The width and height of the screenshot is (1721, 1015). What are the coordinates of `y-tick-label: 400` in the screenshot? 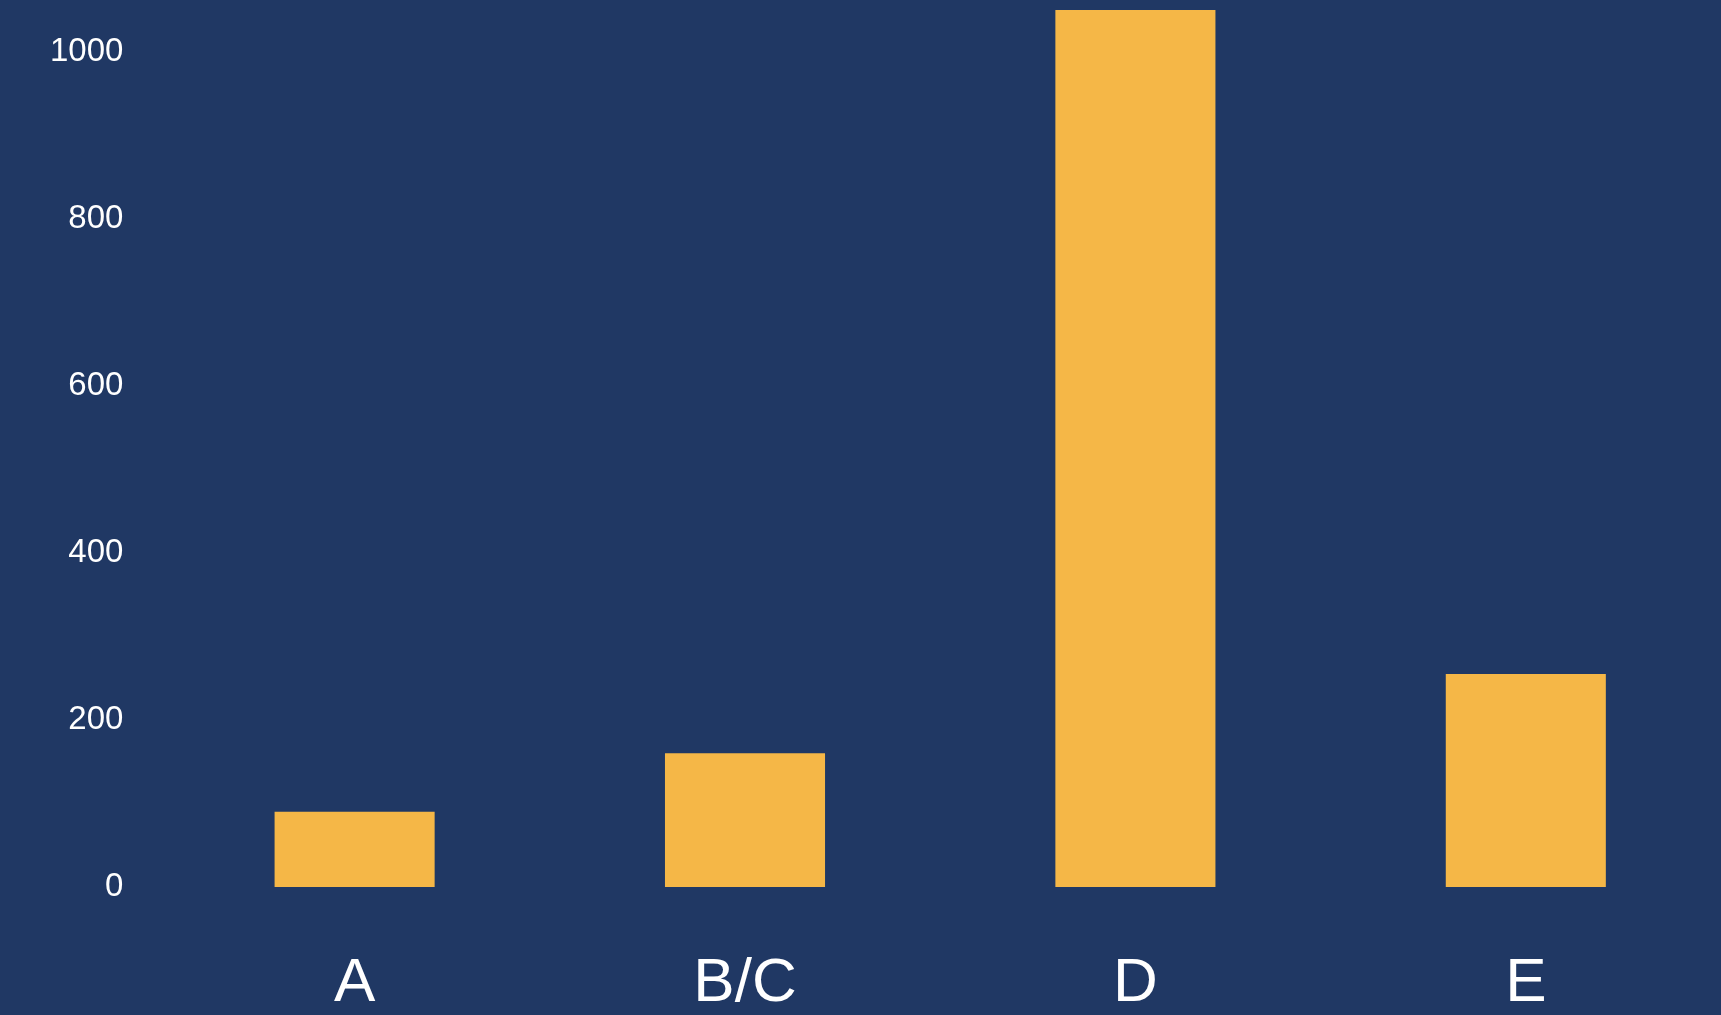 It's located at (96, 550).